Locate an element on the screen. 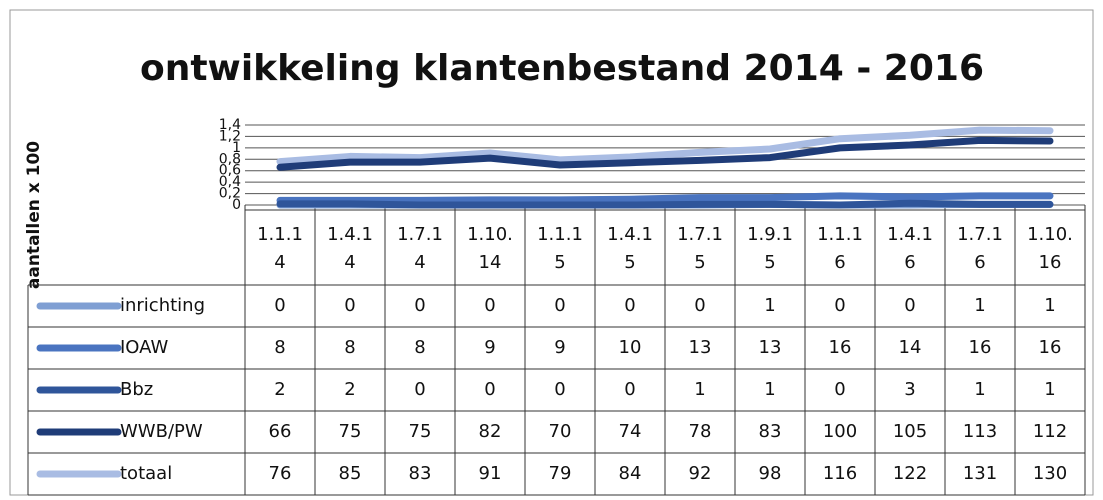  legend-label: WWB/PW is located at coordinates (161, 431).